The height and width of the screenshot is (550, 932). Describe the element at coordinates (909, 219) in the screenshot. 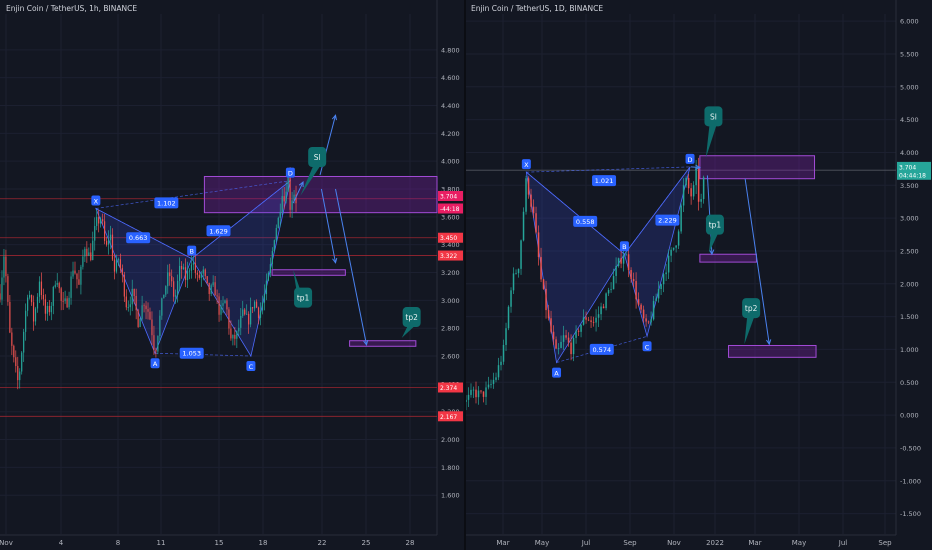

I see `y-tick-label: 3.000` at that location.